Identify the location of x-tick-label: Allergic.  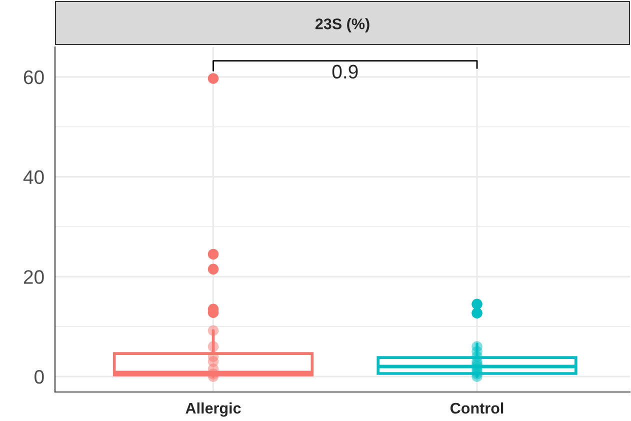
(213, 409).